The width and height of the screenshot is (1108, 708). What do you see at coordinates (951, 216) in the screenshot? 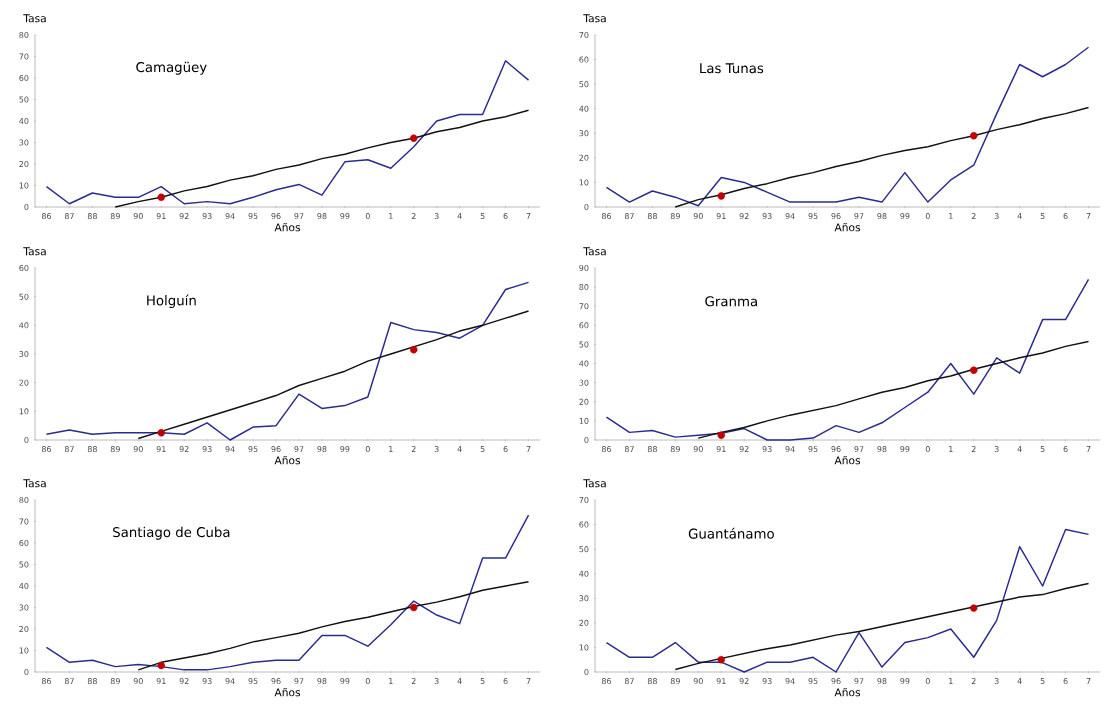
I see `x-tick-label: 1` at bounding box center [951, 216].